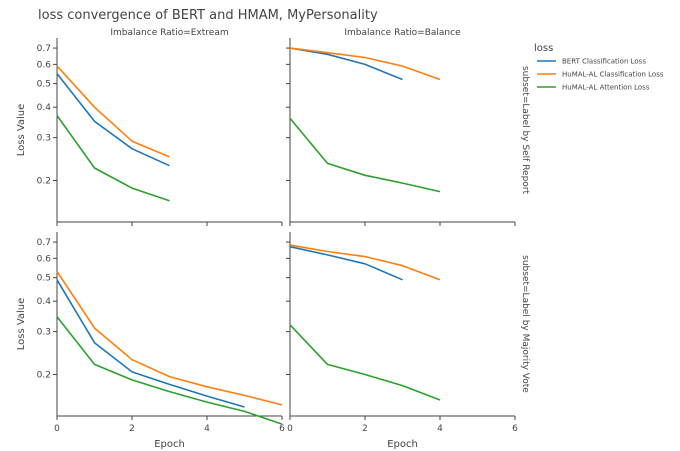 The width and height of the screenshot is (680, 451). What do you see at coordinates (613, 75) in the screenshot?
I see `legend-label: HuMAL-AL Classification Loss` at bounding box center [613, 75].